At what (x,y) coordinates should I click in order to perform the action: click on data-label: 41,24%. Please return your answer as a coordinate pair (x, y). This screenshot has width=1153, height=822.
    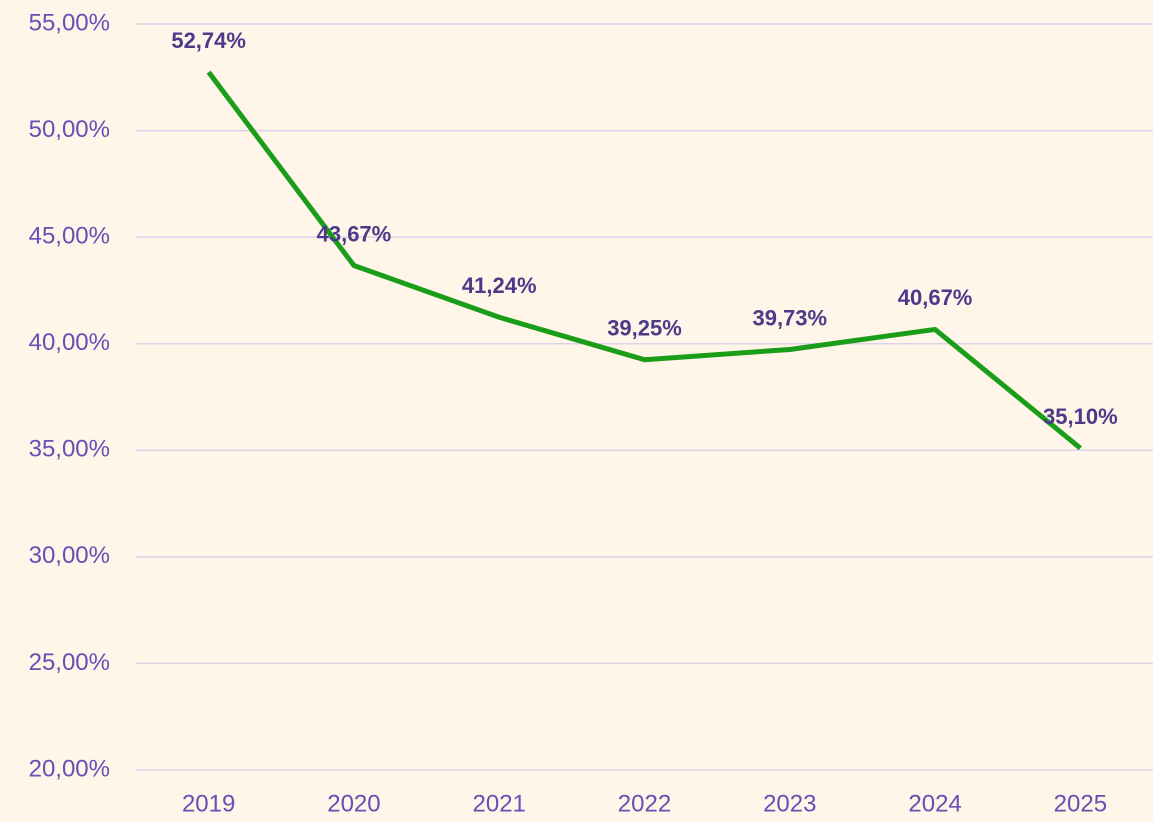
    Looking at the image, I should click on (499, 285).